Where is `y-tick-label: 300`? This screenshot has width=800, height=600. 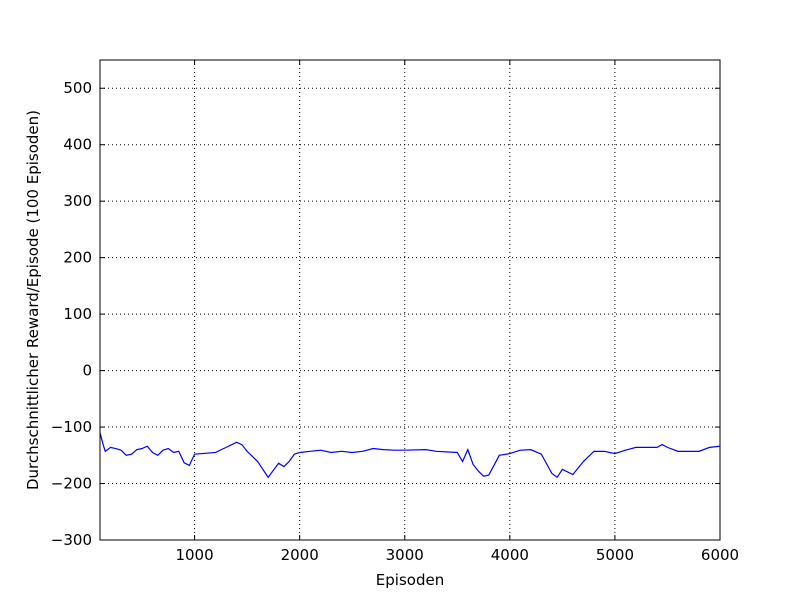 y-tick-label: 300 is located at coordinates (77, 201).